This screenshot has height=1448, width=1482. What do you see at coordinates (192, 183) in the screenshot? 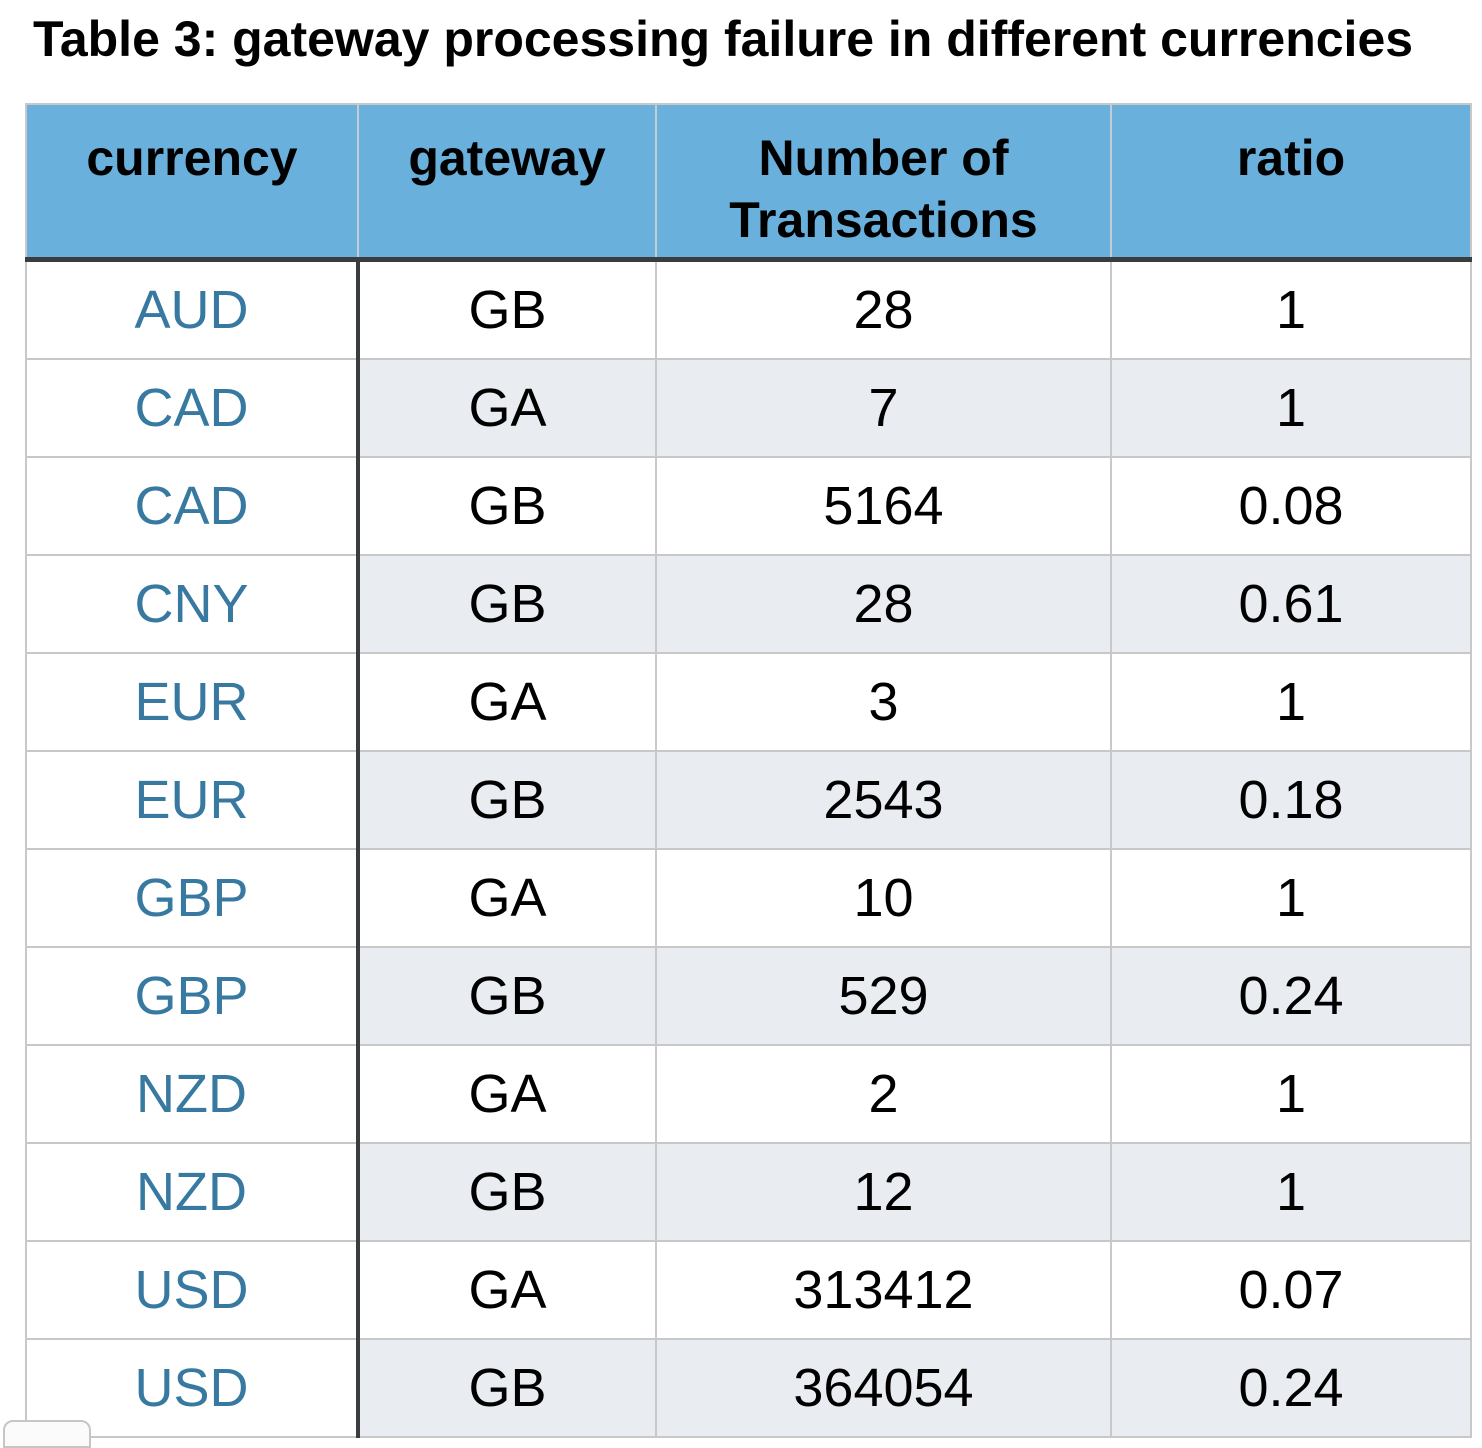
I see `header-cell-currency: currency` at bounding box center [192, 183].